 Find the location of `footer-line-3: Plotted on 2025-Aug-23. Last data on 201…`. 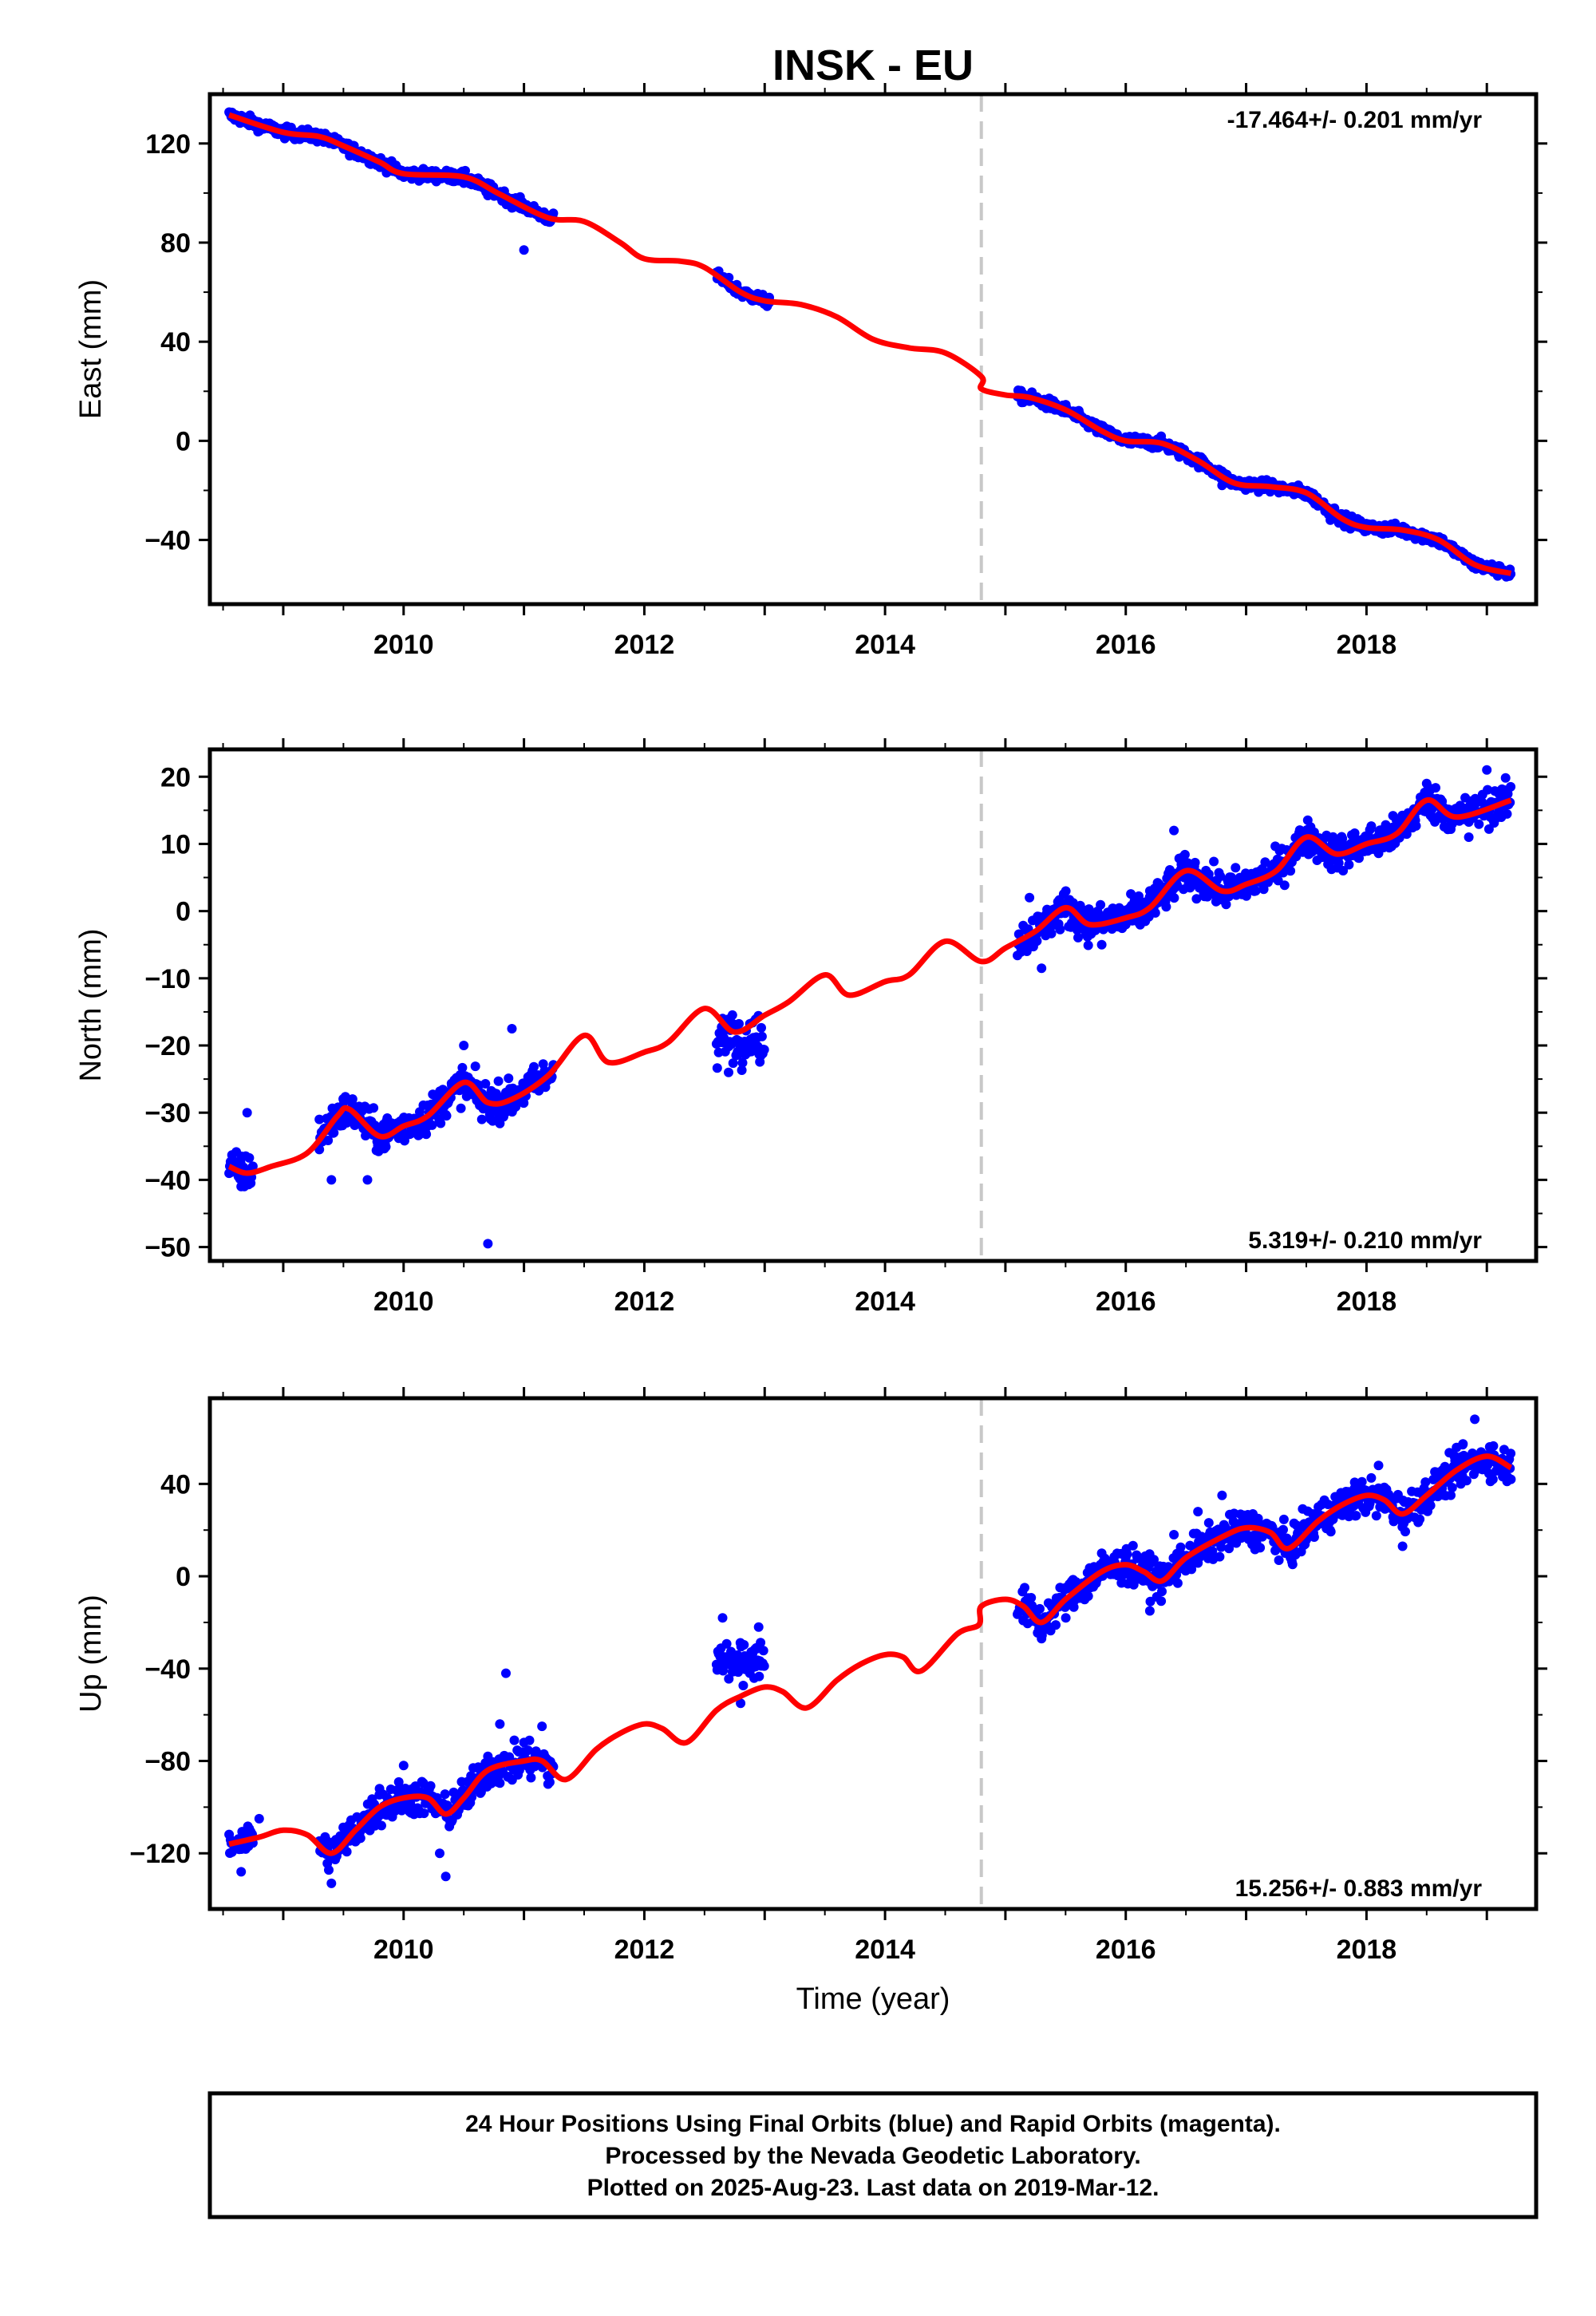

footer-line-3: Plotted on 2025-Aug-23. Last data on 201… is located at coordinates (873, 2188).